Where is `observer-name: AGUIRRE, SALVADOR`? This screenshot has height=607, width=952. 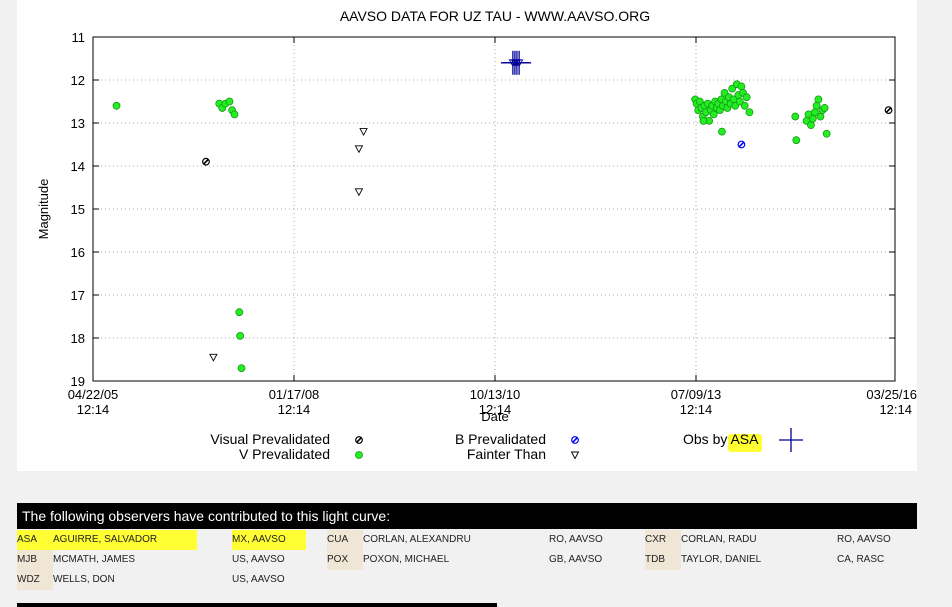
observer-name: AGUIRRE, SALVADOR is located at coordinates (125, 540).